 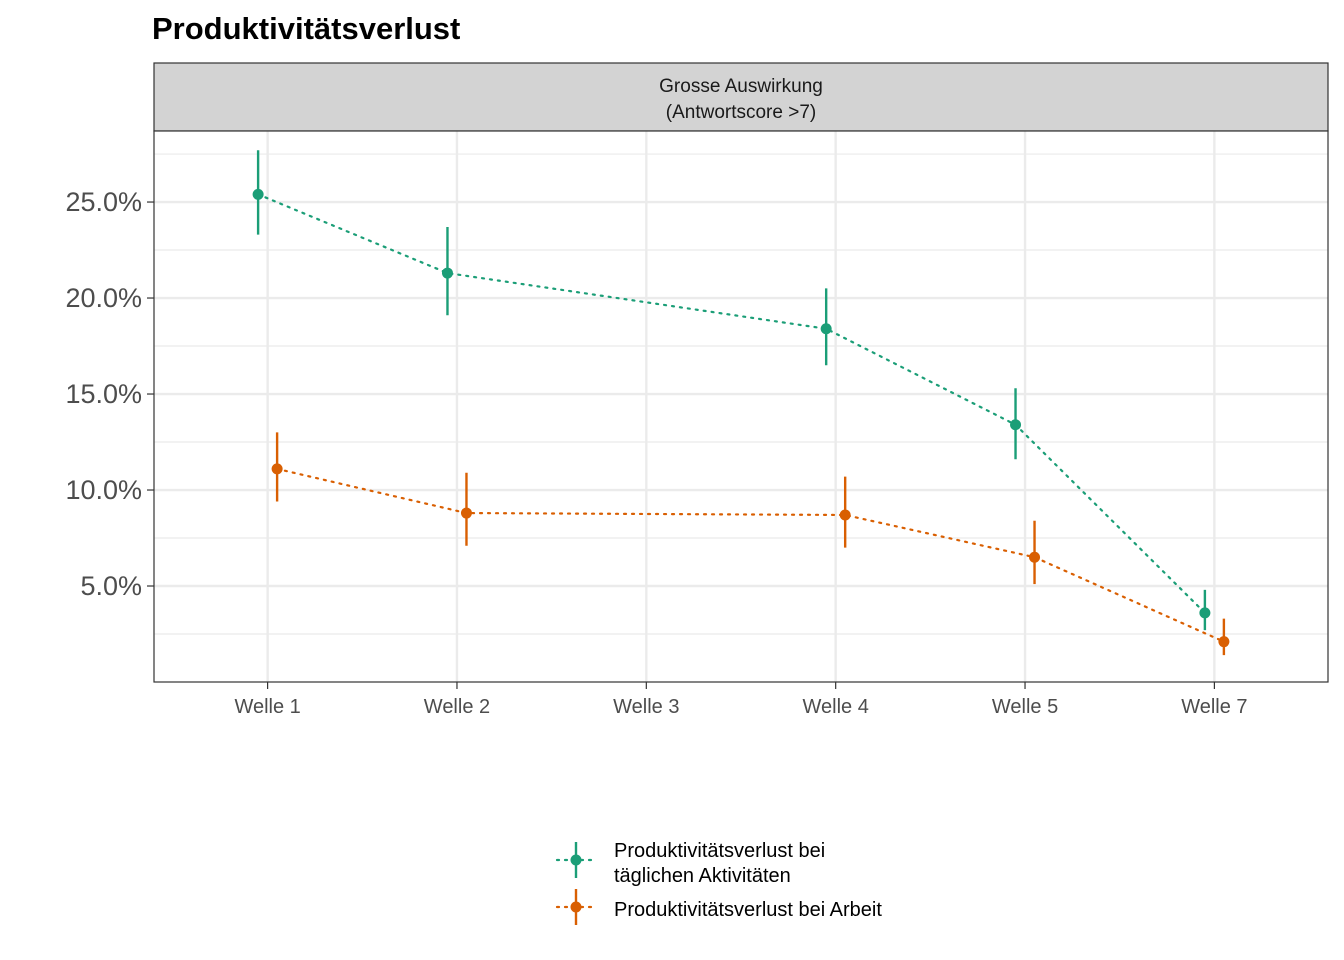 I want to click on y-tick-label: 15.0%, so click(x=103, y=394).